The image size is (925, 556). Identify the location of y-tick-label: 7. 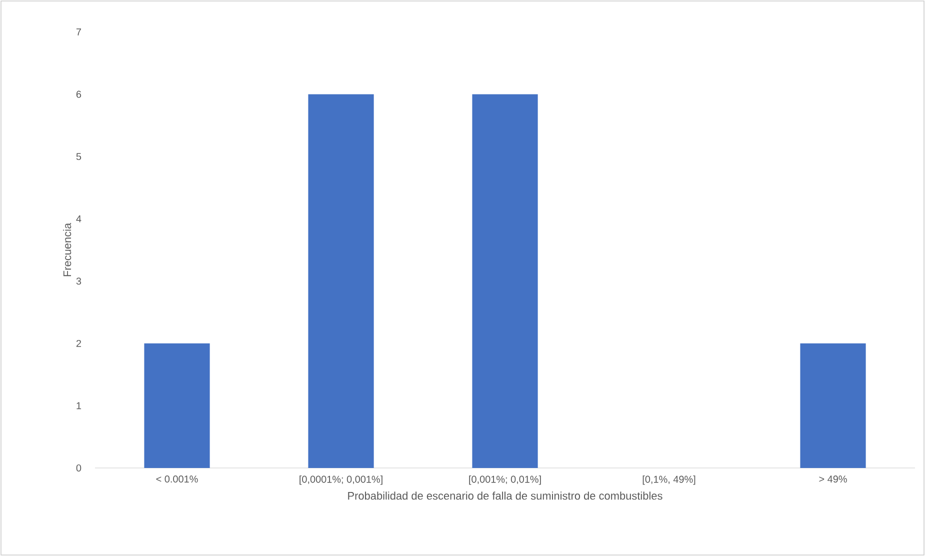
(78, 32).